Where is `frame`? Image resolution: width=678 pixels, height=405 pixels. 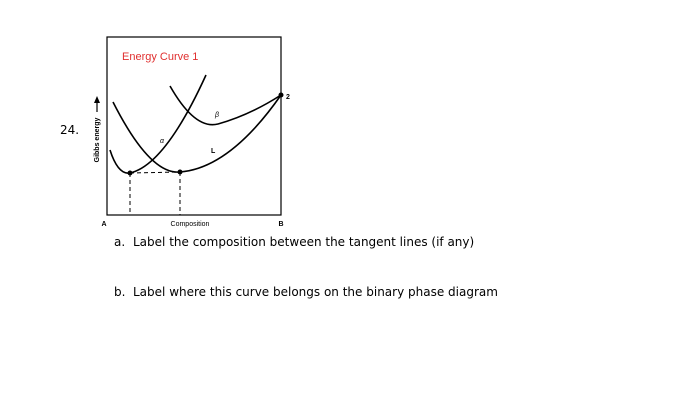 frame is located at coordinates (194, 126).